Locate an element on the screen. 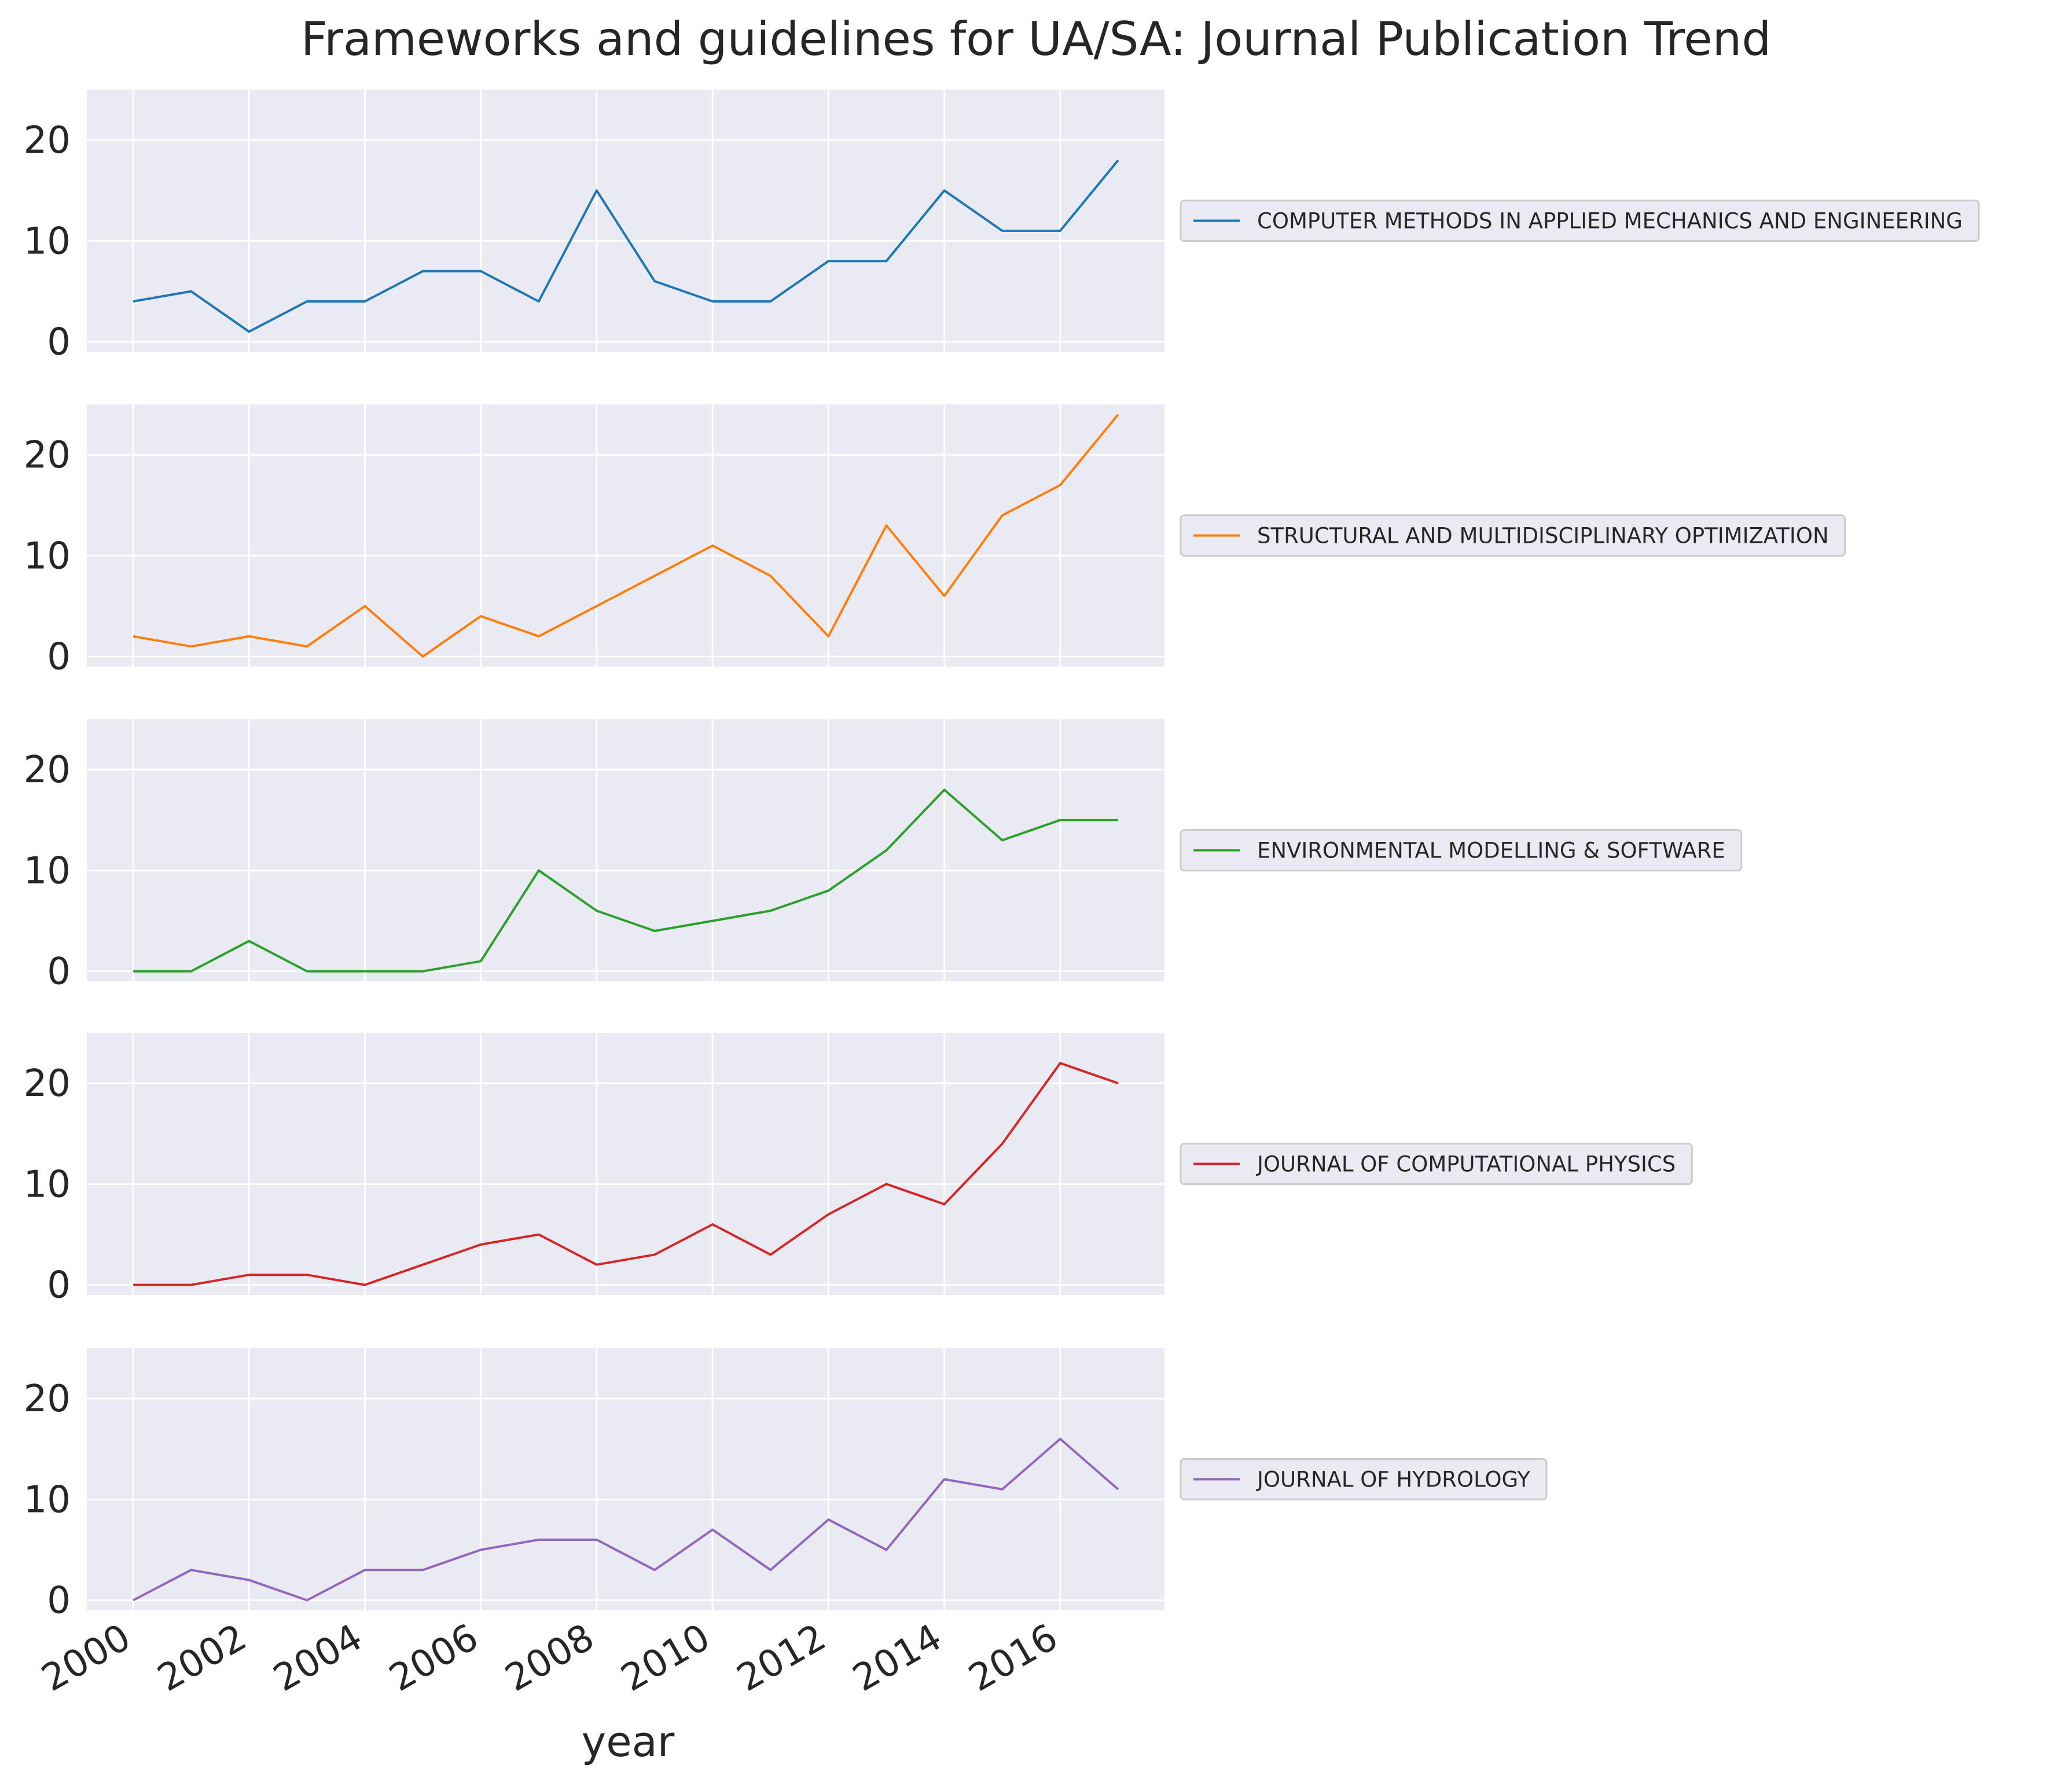 This screenshot has height=1781, width=2072. x-tick-label: 2016 is located at coordinates (1013, 1659).